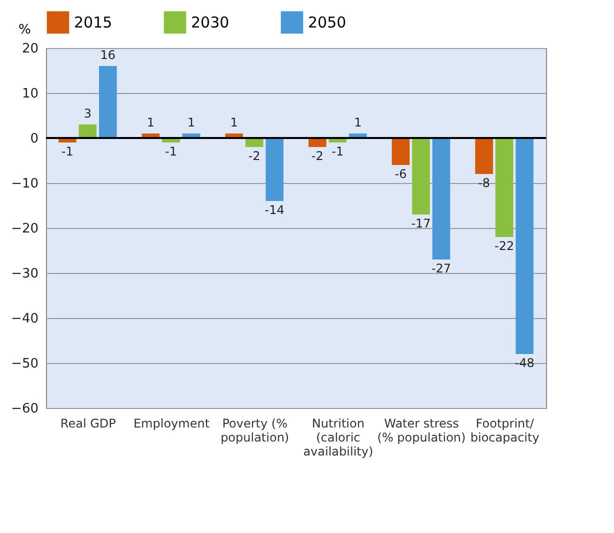  What do you see at coordinates (24, 274) in the screenshot?
I see `y-tick-label: −30` at bounding box center [24, 274].